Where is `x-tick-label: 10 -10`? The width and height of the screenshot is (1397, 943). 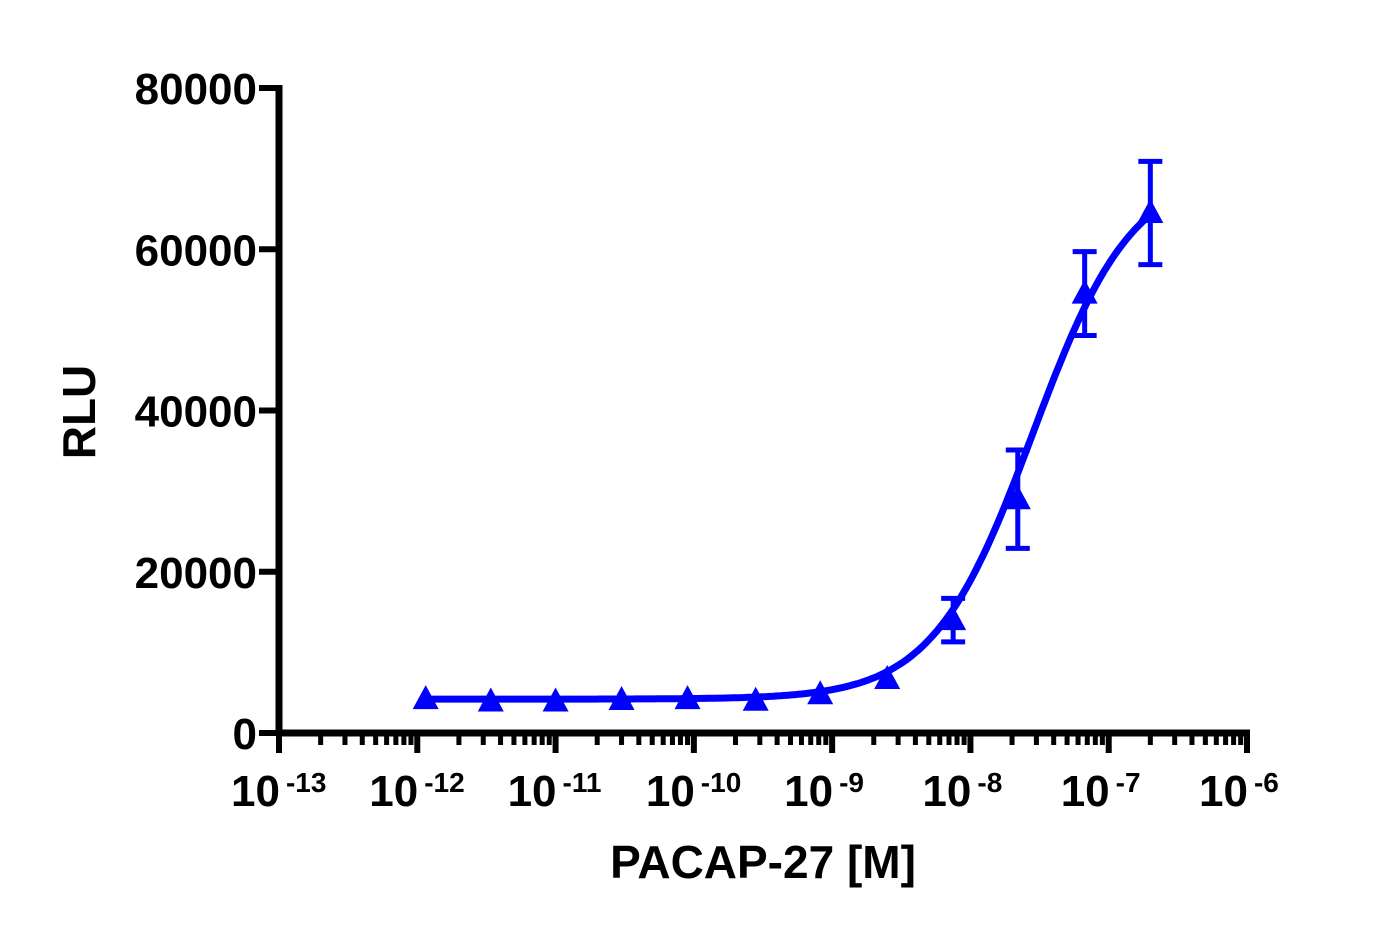 x-tick-label: 10 -10 is located at coordinates (693, 791).